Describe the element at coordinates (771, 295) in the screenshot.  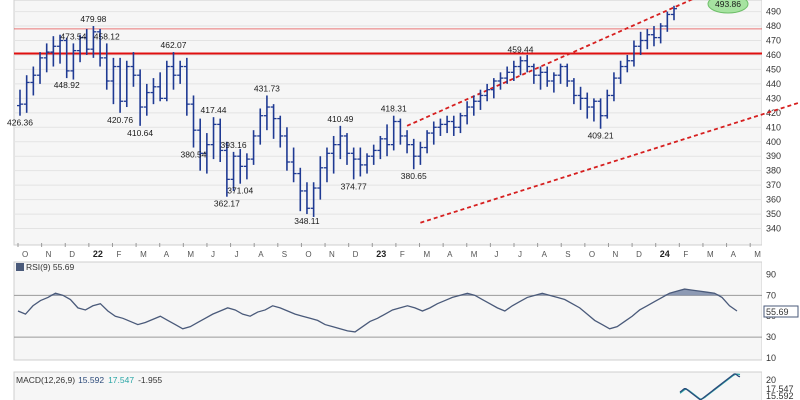
I see `rsi-tick-label: 70` at that location.